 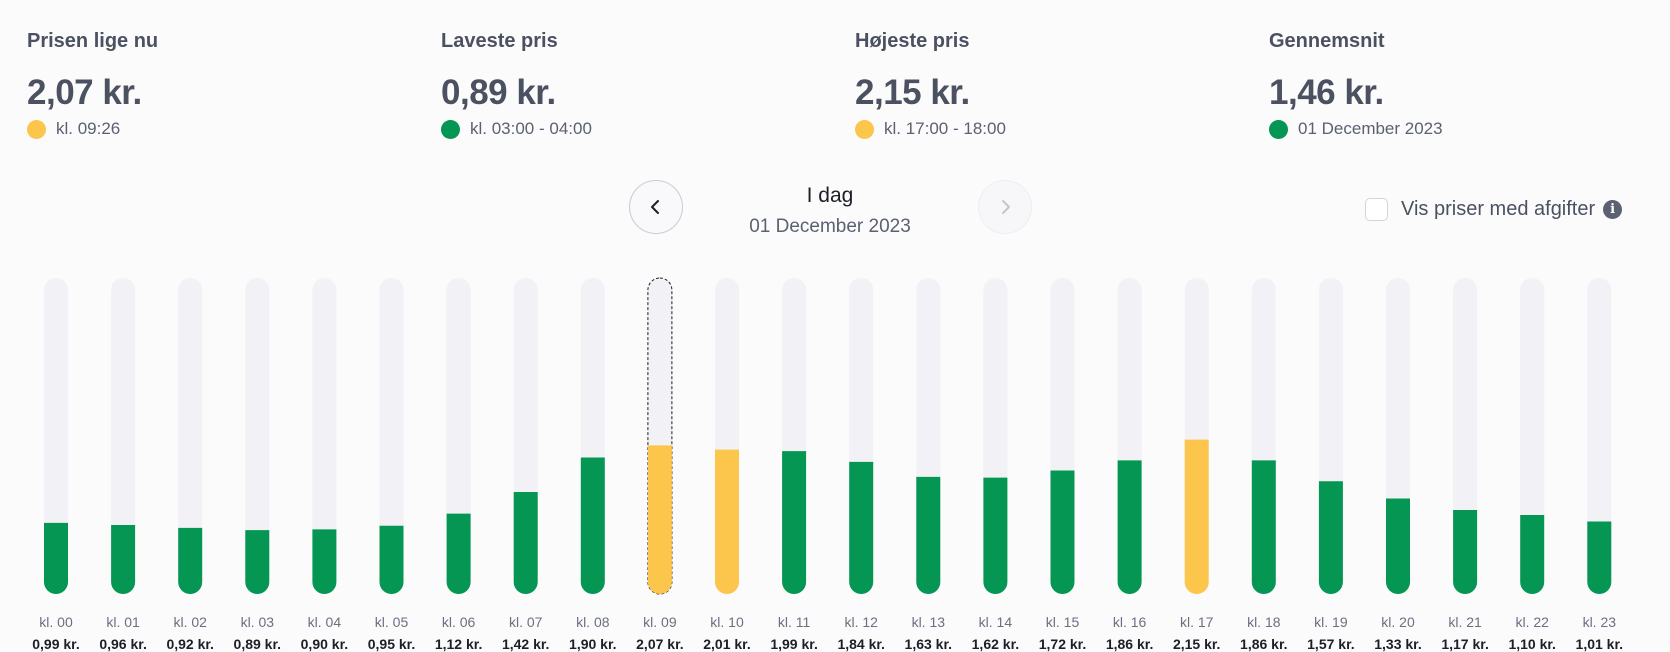 What do you see at coordinates (84, 92) in the screenshot?
I see `stat-value: 2,07 kr.` at bounding box center [84, 92].